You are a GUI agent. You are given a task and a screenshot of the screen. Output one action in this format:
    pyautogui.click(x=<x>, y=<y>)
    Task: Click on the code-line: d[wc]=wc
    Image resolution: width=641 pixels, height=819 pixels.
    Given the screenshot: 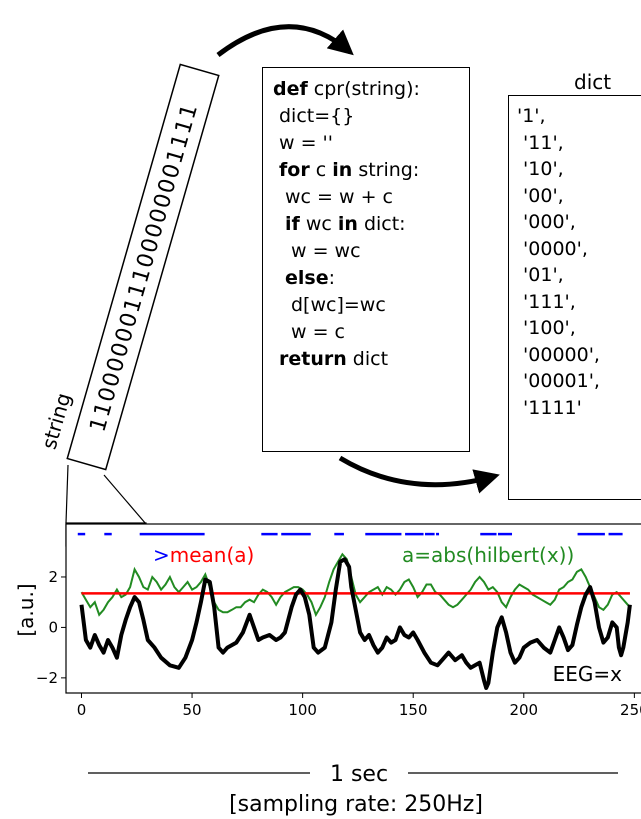 What is the action you would take?
    pyautogui.click(x=371, y=305)
    